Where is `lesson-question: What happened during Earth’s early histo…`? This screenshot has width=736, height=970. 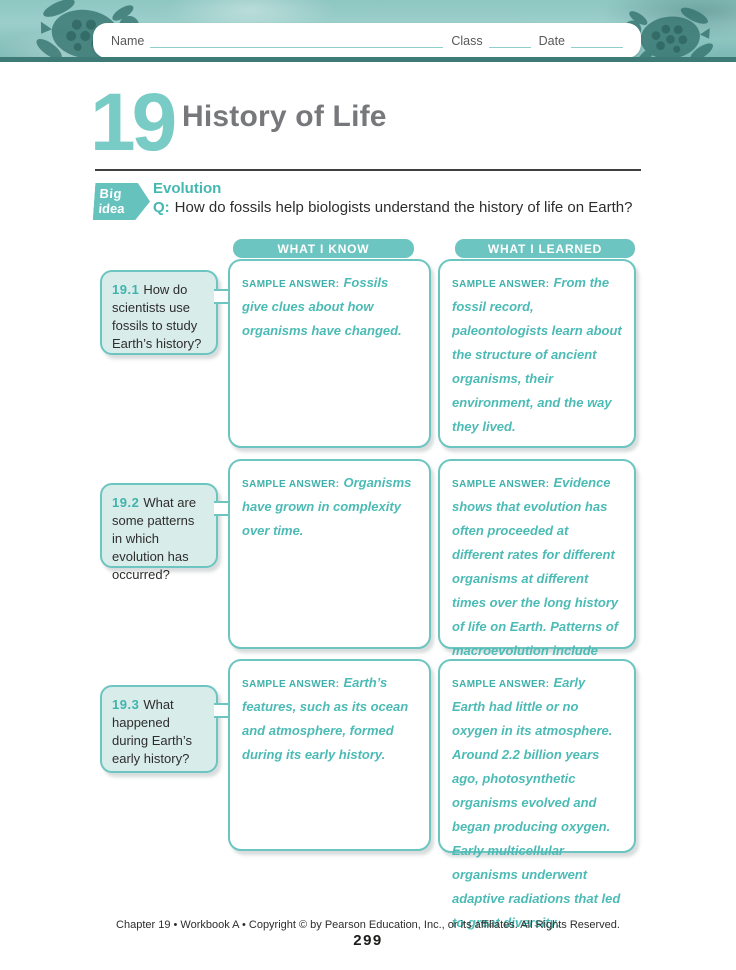
lesson-question: What happened during Earth’s early histo… is located at coordinates (152, 731).